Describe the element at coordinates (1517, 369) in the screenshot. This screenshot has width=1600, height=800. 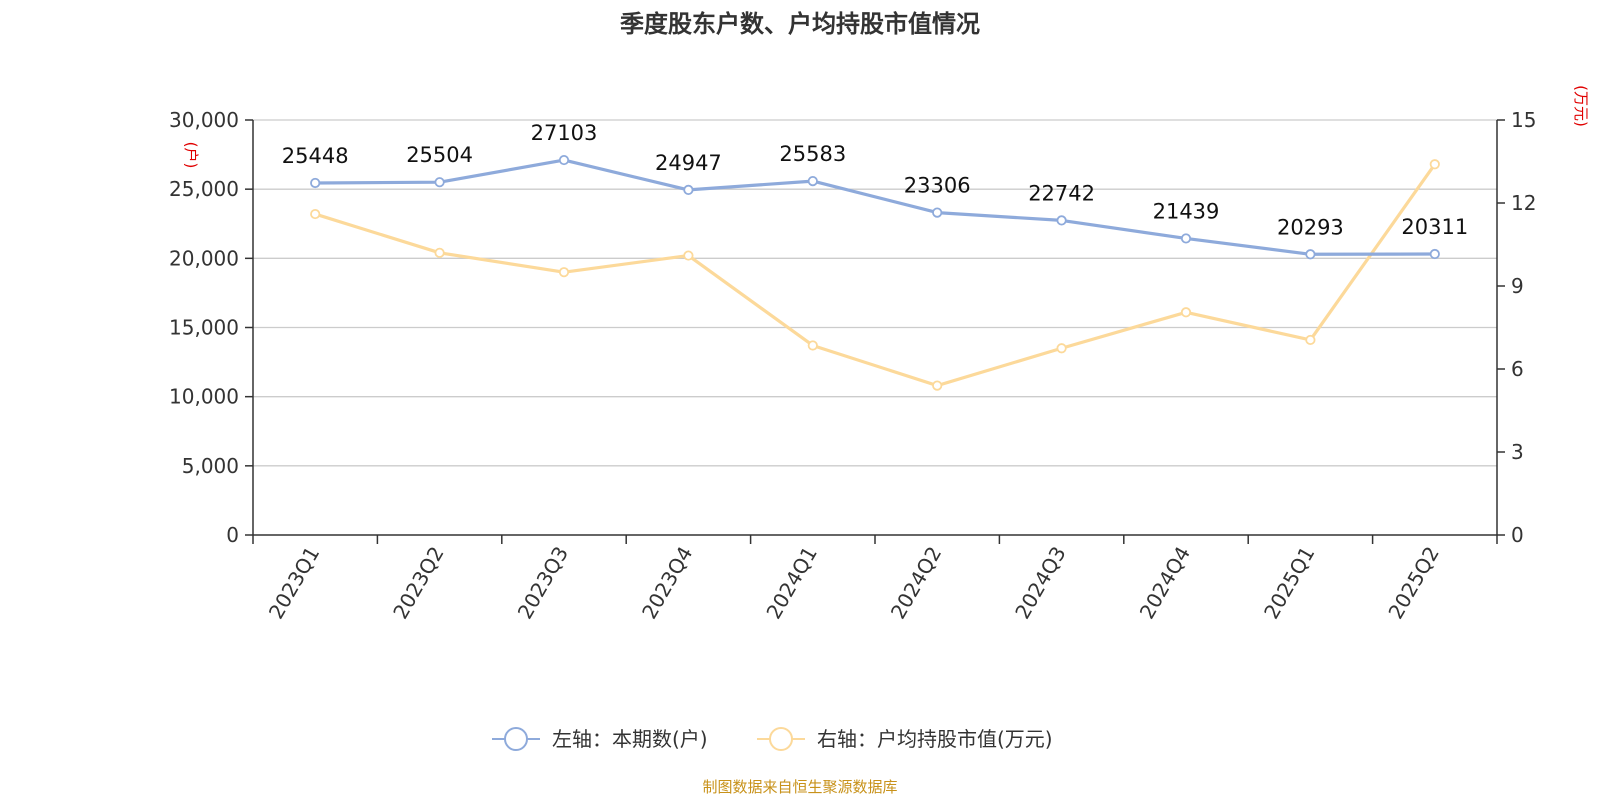
I see `right-tick-label: 6` at that location.